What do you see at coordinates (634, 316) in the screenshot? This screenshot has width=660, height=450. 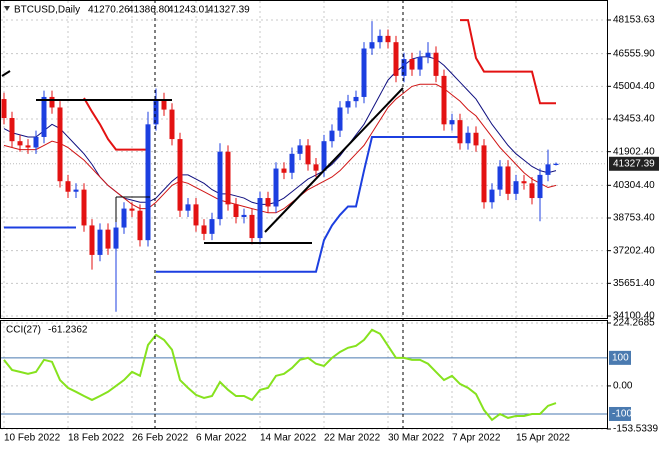 I see `y-tick-label: 34100.40` at bounding box center [634, 316].